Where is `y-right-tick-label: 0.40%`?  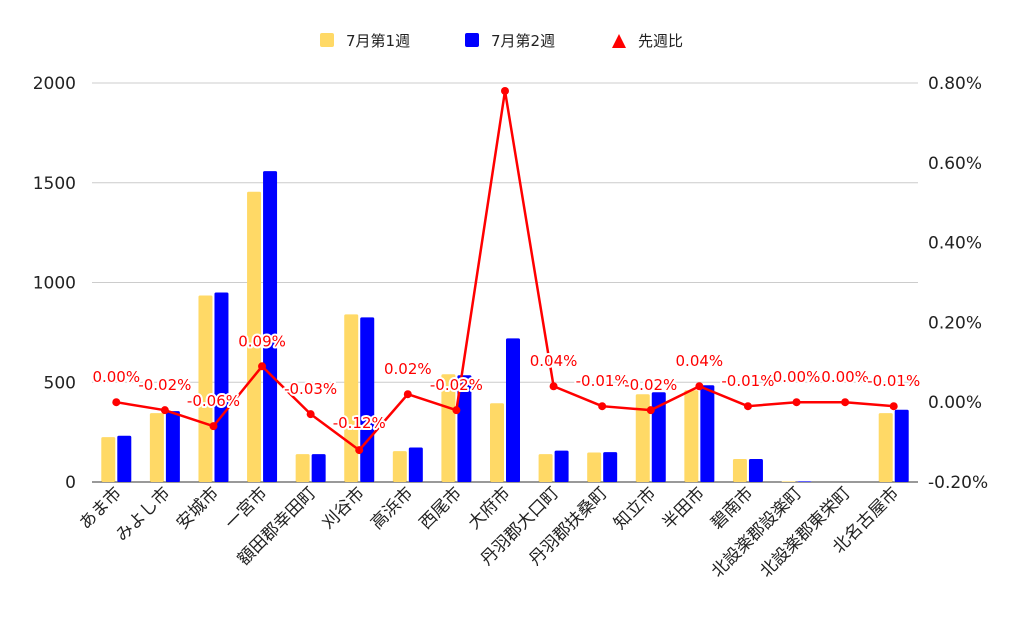 y-right-tick-label: 0.40% is located at coordinates (955, 244).